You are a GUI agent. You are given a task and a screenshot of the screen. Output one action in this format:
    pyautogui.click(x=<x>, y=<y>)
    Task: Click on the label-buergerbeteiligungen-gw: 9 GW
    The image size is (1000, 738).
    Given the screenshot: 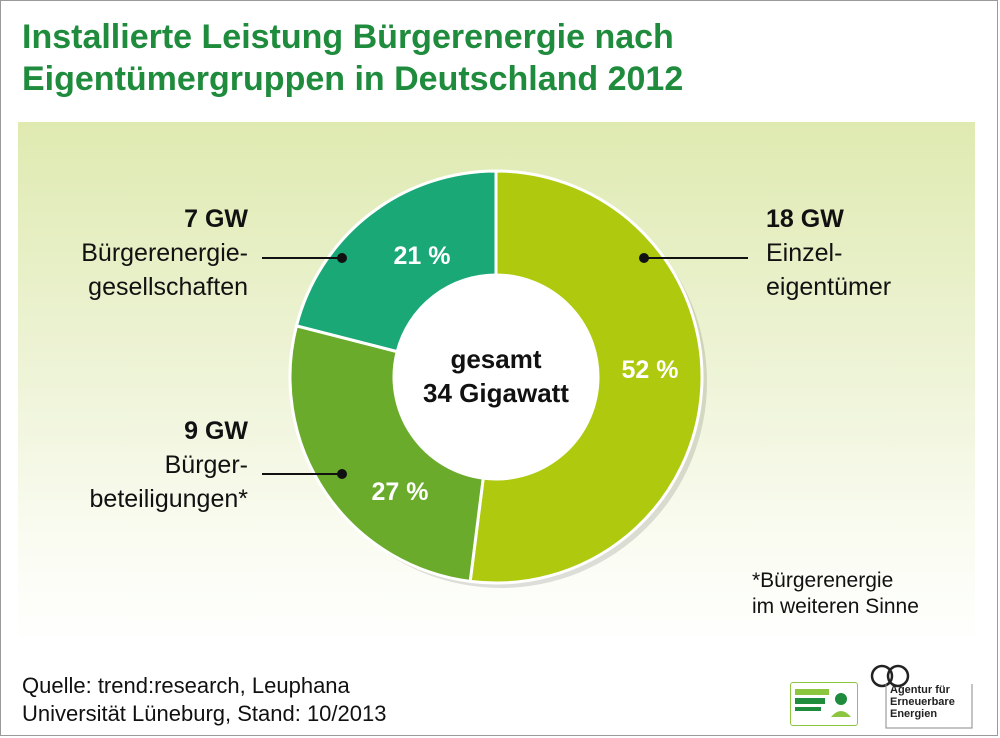 What is the action you would take?
    pyautogui.click(x=216, y=431)
    